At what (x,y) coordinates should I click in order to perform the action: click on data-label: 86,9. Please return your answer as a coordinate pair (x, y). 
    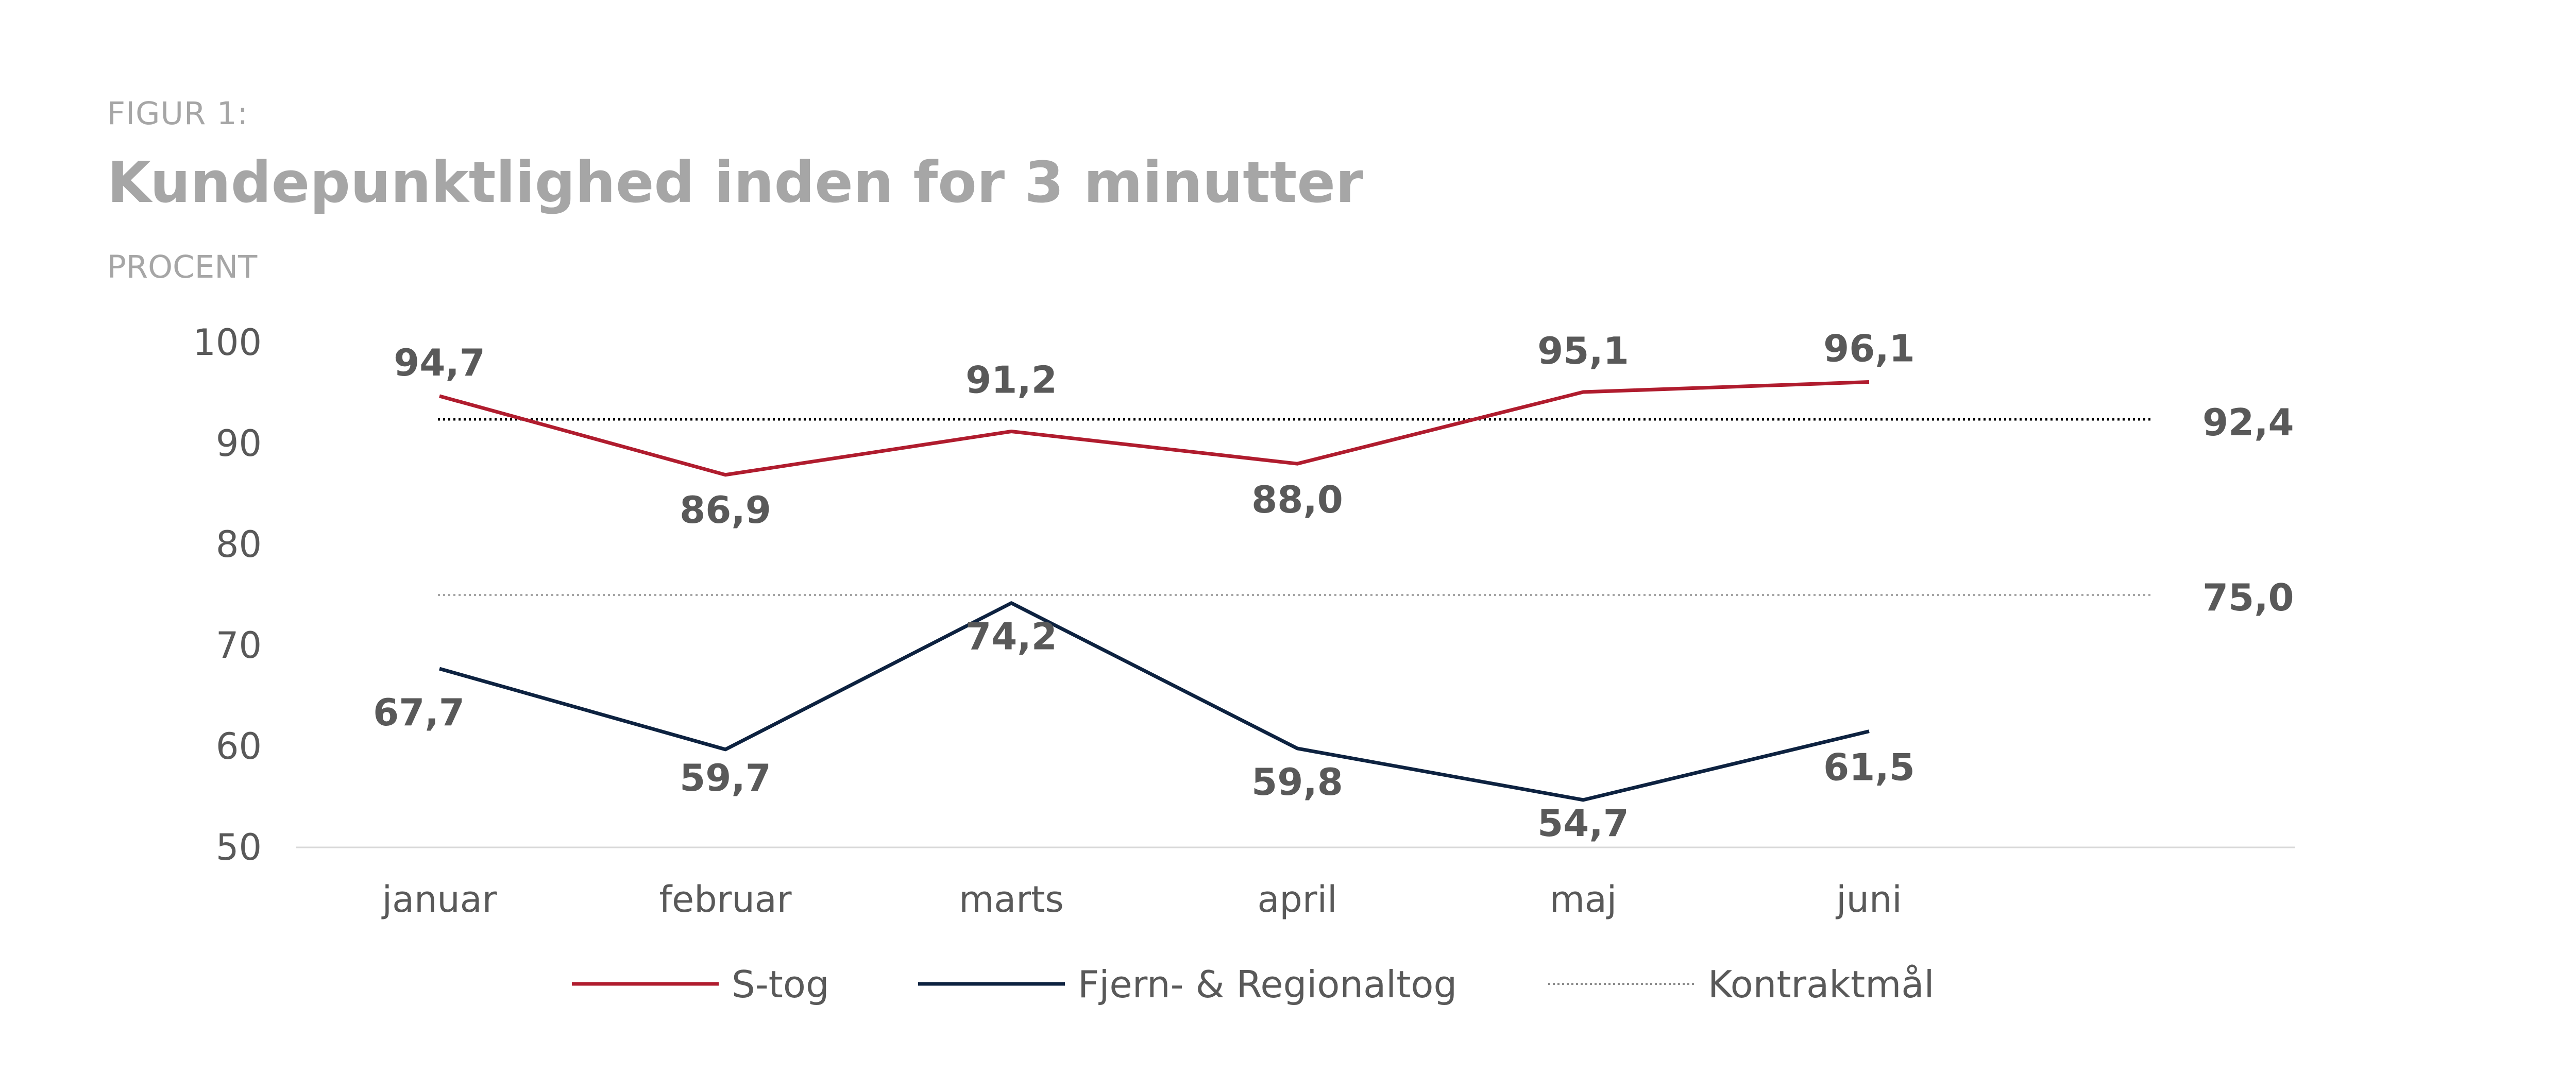
    Looking at the image, I should click on (725, 510).